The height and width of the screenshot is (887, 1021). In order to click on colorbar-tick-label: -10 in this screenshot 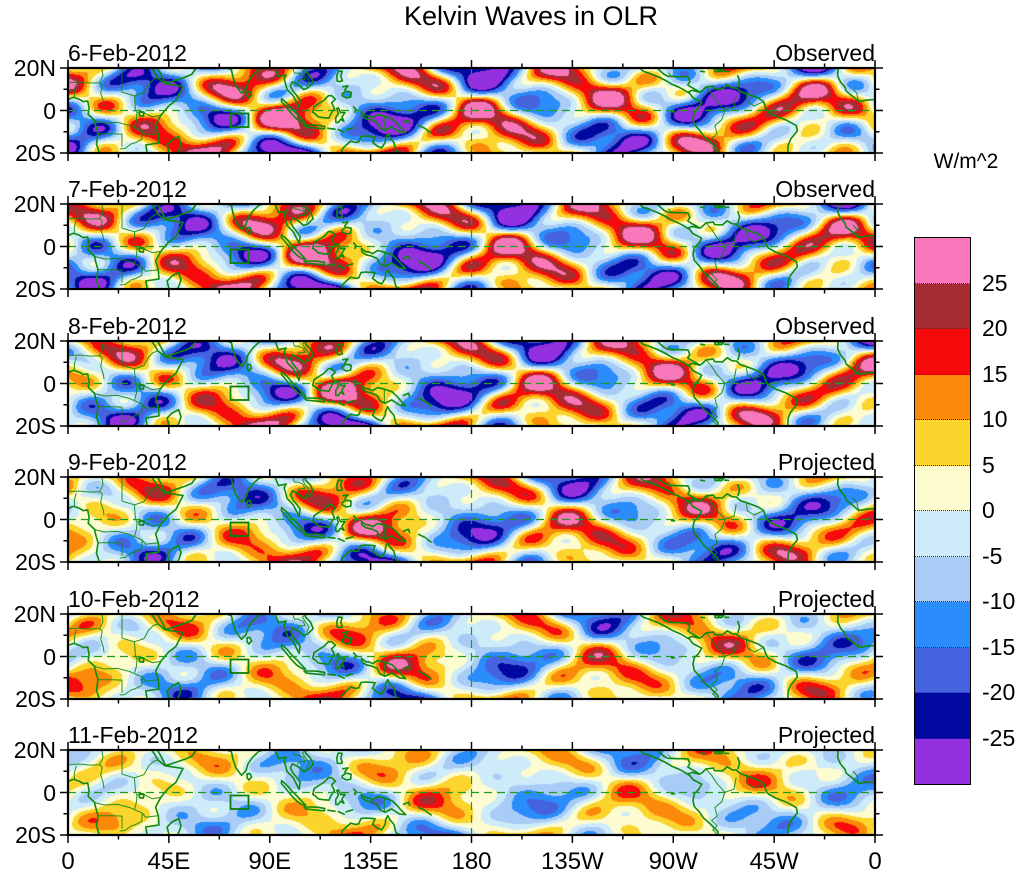, I will do `click(999, 601)`.